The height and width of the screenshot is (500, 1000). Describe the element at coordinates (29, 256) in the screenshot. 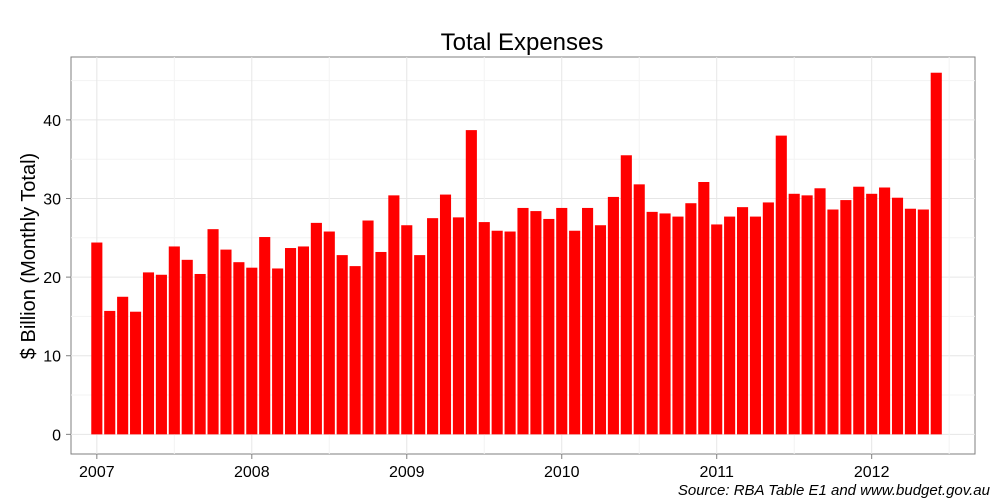

I see `y-axis-label: $ Billion (Monthly Total)` at that location.